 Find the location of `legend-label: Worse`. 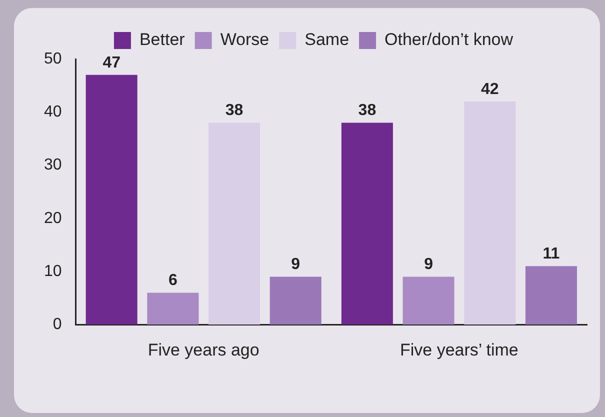

legend-label: Worse is located at coordinates (245, 40).